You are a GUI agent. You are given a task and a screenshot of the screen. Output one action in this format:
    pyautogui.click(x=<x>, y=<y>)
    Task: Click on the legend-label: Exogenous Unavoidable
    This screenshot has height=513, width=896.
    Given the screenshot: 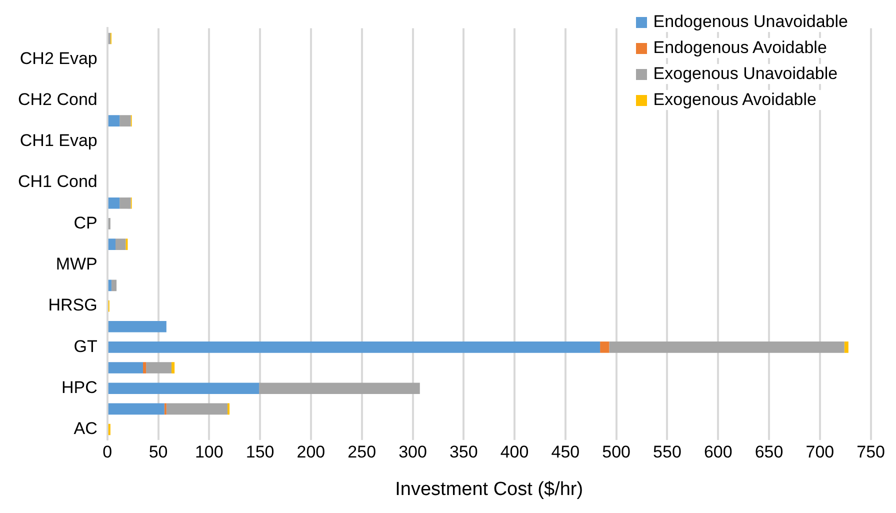 What is the action you would take?
    pyautogui.click(x=745, y=74)
    